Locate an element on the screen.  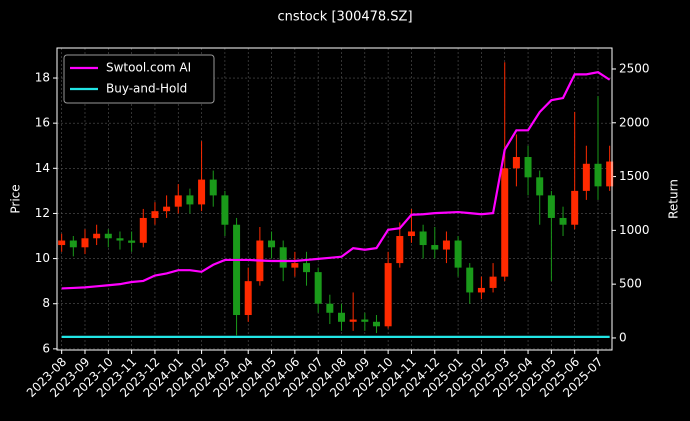
y2-tick-label: 2500 is located at coordinates (634, 68).